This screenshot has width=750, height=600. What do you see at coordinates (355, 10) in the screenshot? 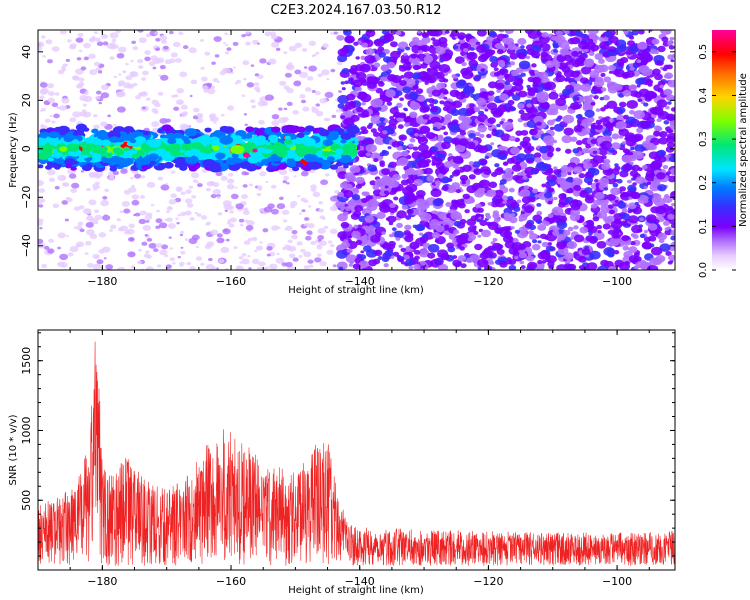
I see `chart-title: C2E3.2024.167.03.50.R12` at bounding box center [355, 10].